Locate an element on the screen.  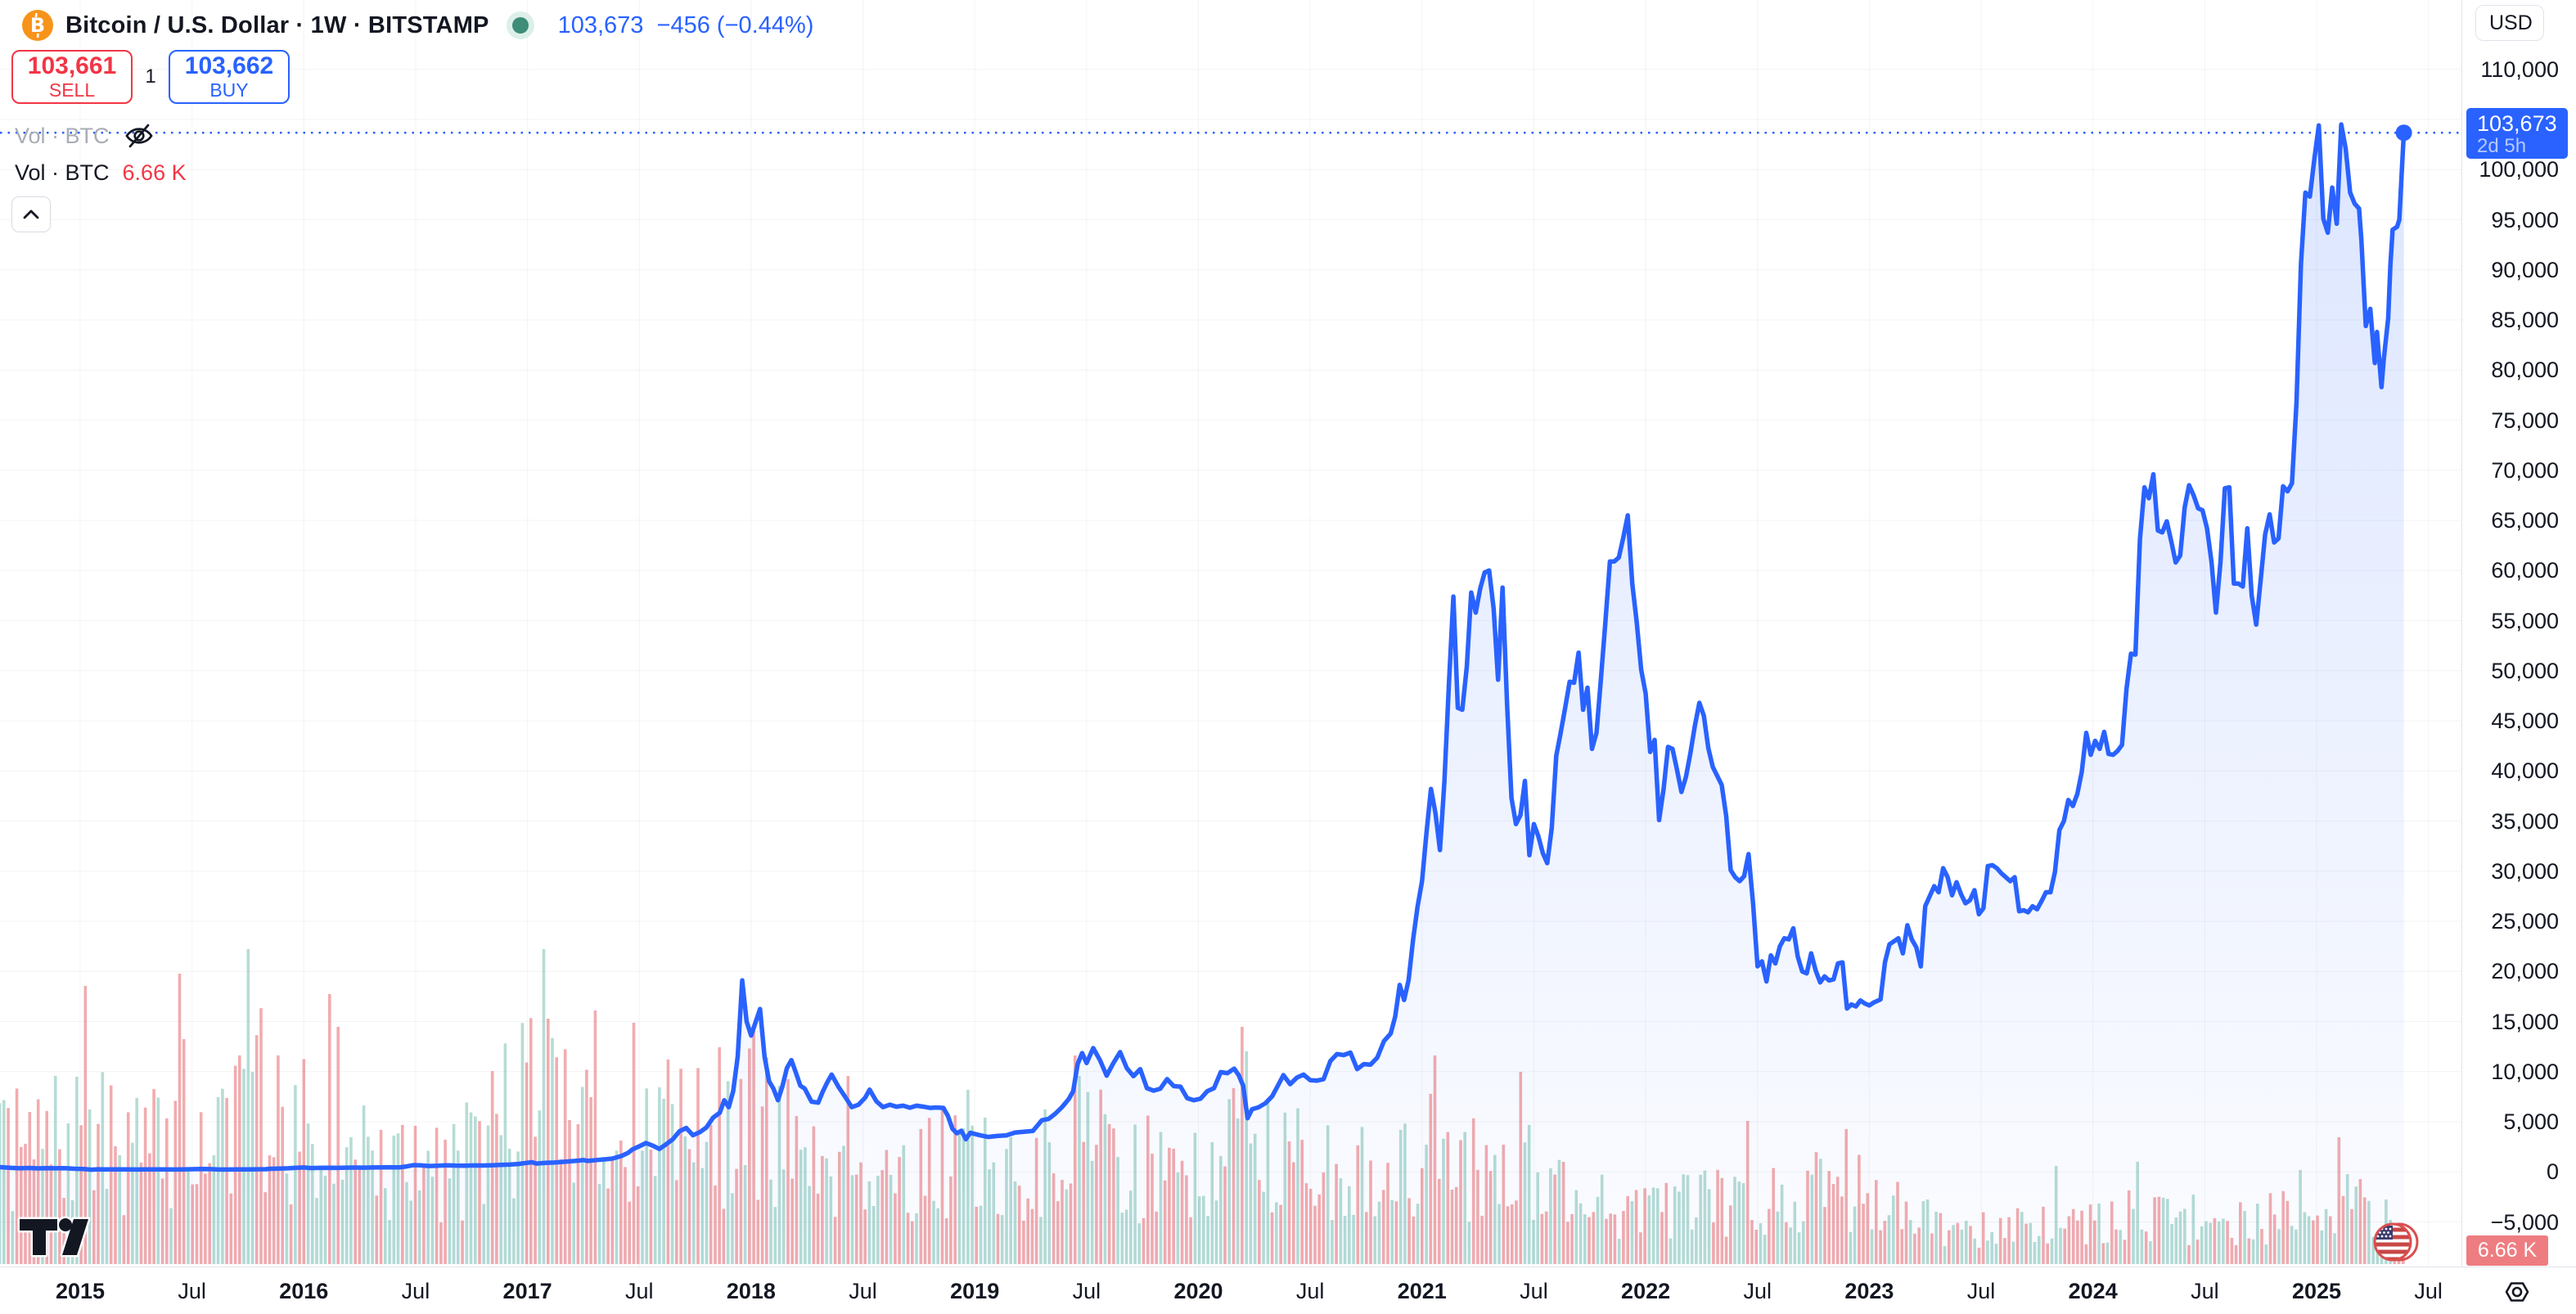
chevron-up-icon is located at coordinates (31, 214).